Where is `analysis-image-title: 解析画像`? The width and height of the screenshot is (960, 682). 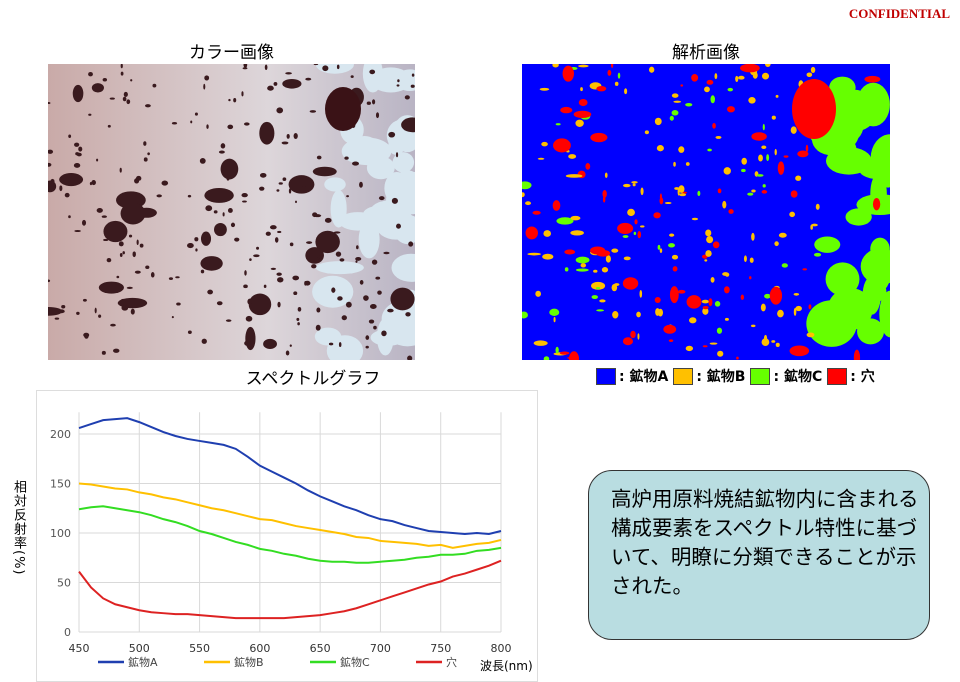
analysis-image-title: 解析画像 is located at coordinates (706, 53).